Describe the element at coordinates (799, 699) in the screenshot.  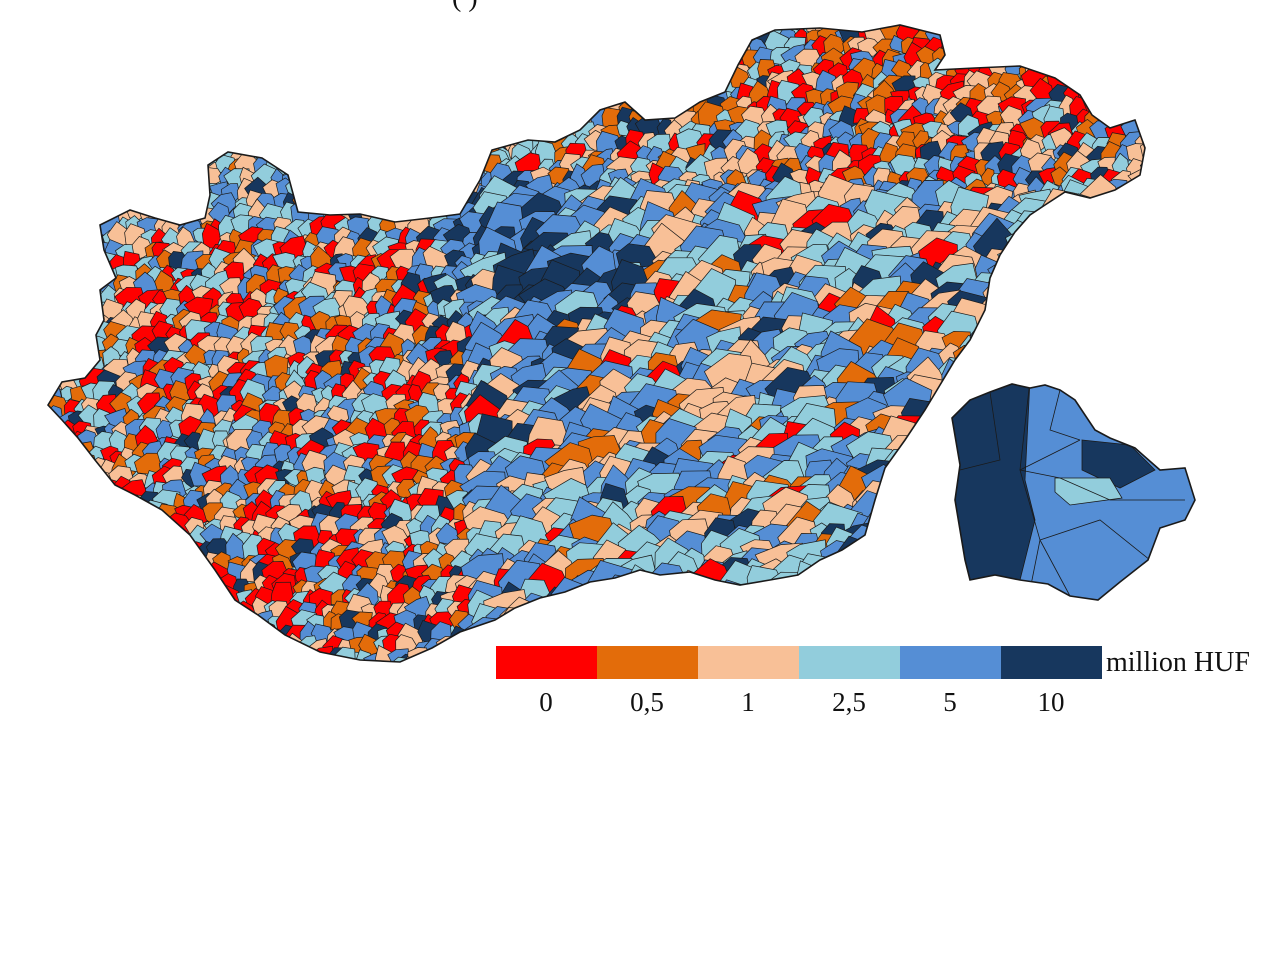
I see `legend-tick-labels: 0 0,5 1 2,5 5 10` at that location.